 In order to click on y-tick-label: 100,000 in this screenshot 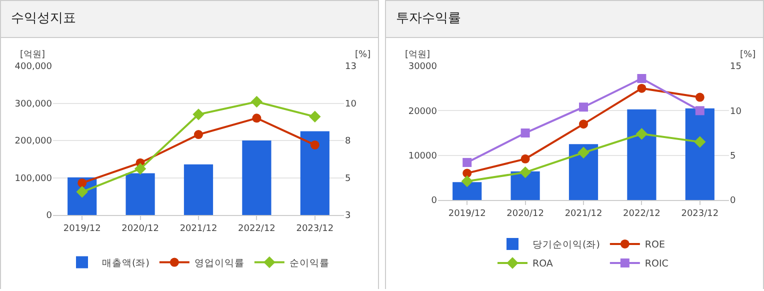, I will do `click(33, 179)`.